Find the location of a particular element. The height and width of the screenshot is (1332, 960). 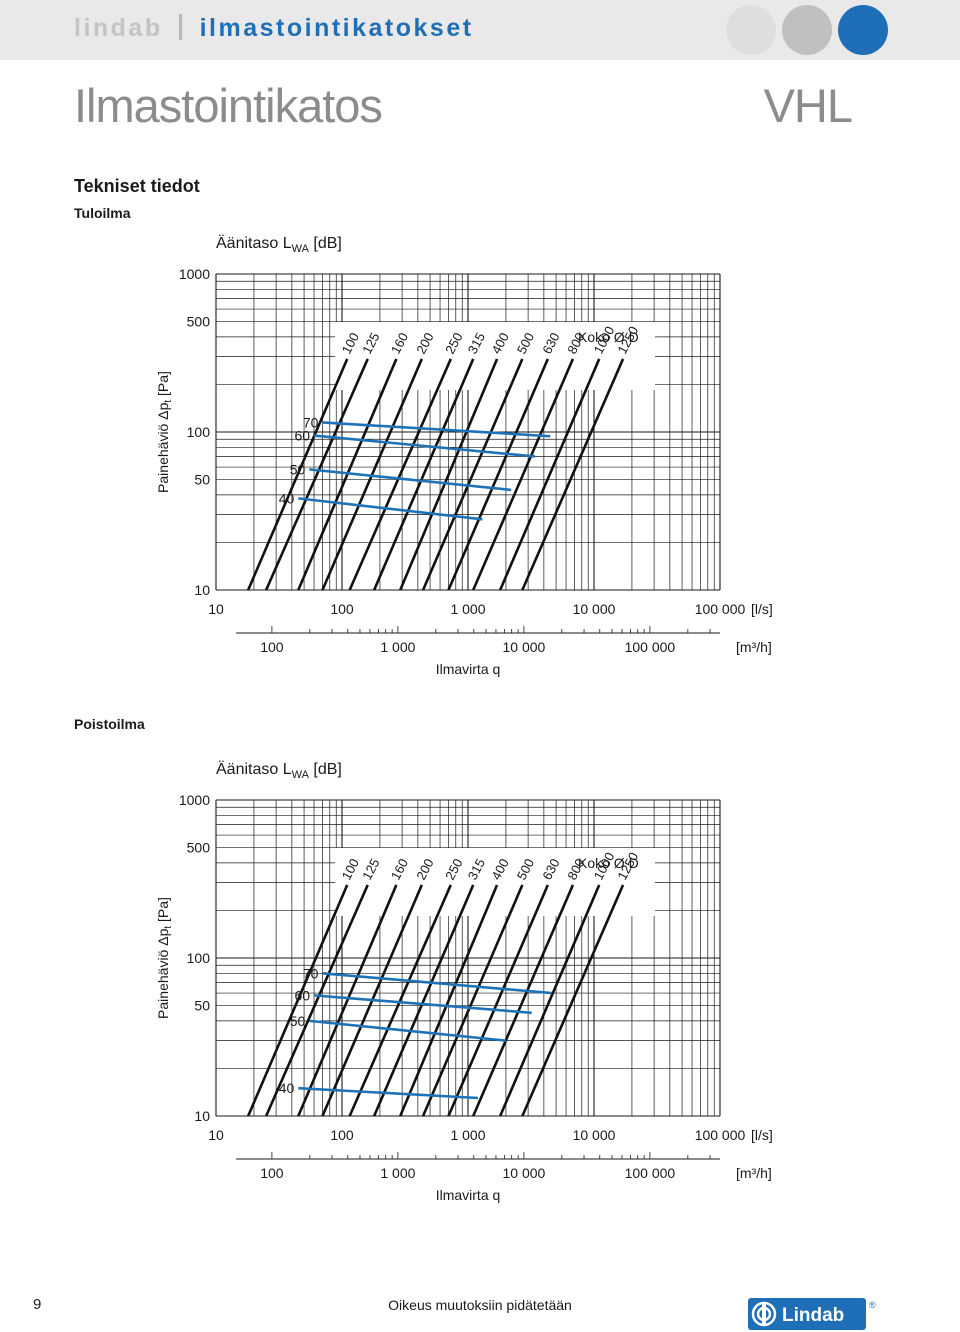

page-number: 9 is located at coordinates (37, 1304).